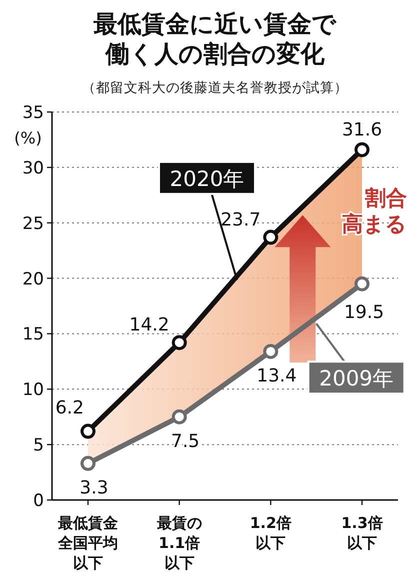  I want to click on data-label: 14.2, so click(149, 325).